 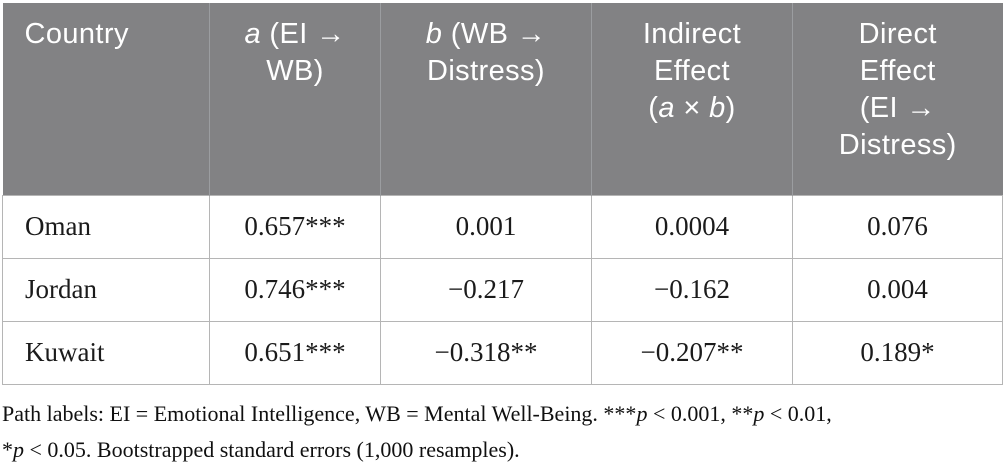 What do you see at coordinates (486, 352) in the screenshot?
I see `cell-path-b: −0.318**` at bounding box center [486, 352].